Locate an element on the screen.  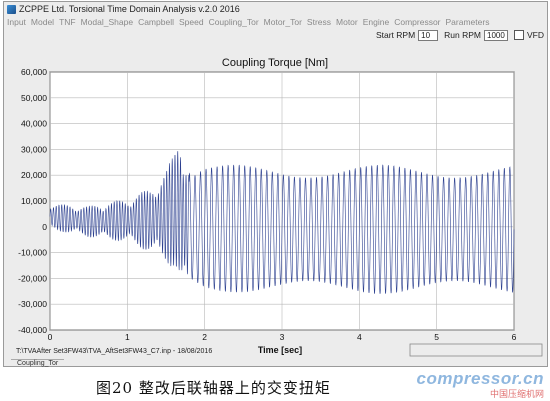
menu-compressor: Compressor is located at coordinates (417, 22).